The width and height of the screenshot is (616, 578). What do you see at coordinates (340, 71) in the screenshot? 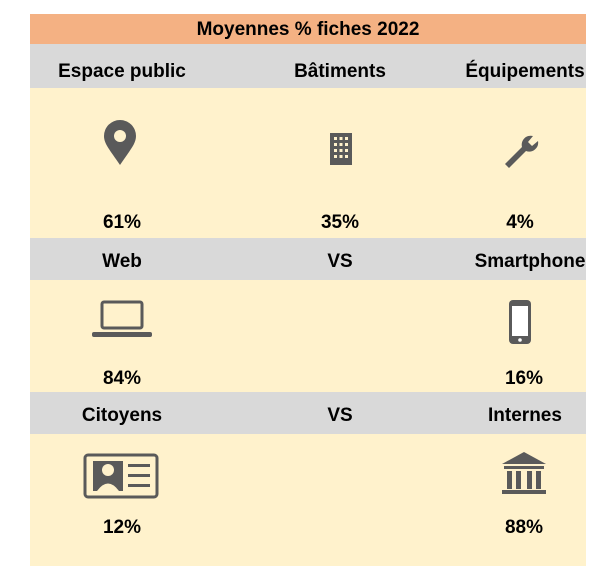
I see `header: Bâtiments` at bounding box center [340, 71].